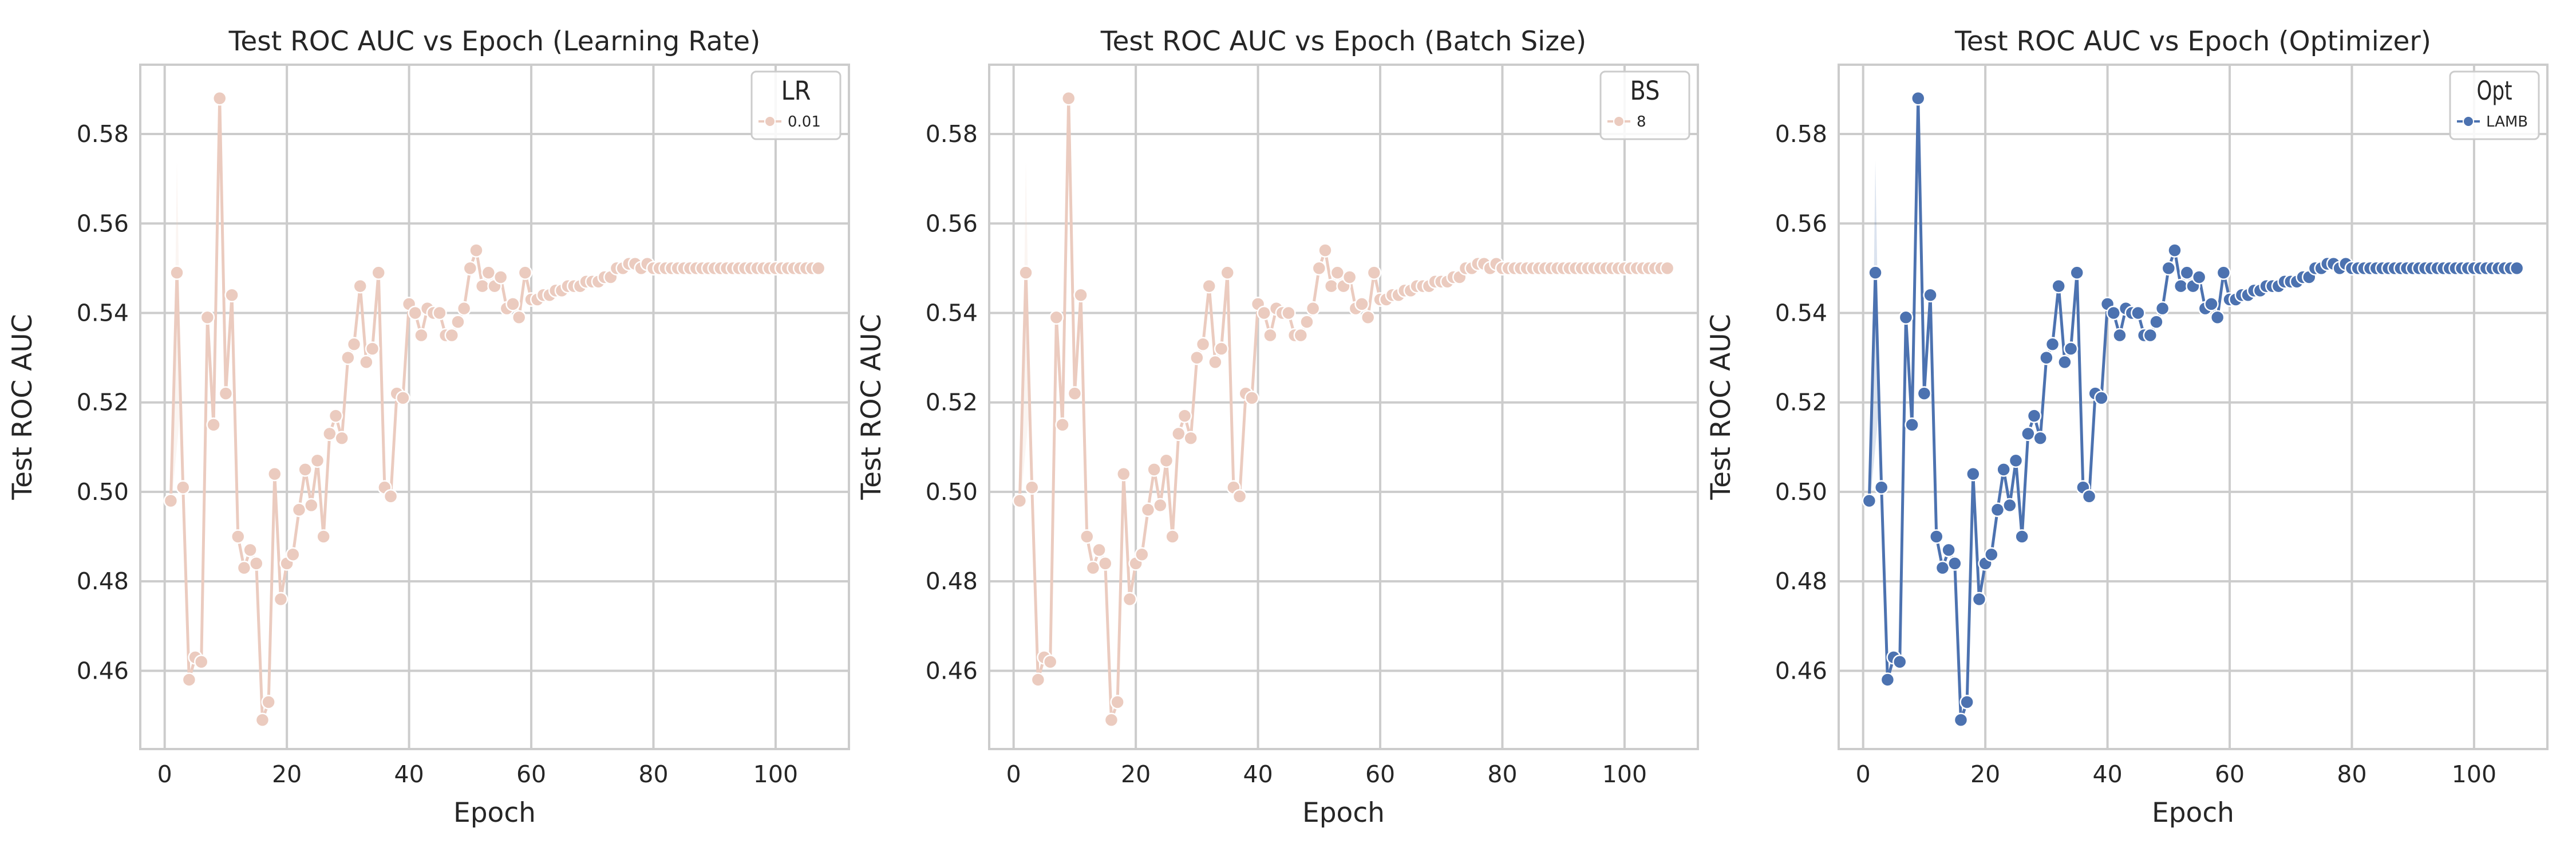  What do you see at coordinates (1644, 105) in the screenshot?
I see `legend: BS 8` at bounding box center [1644, 105].